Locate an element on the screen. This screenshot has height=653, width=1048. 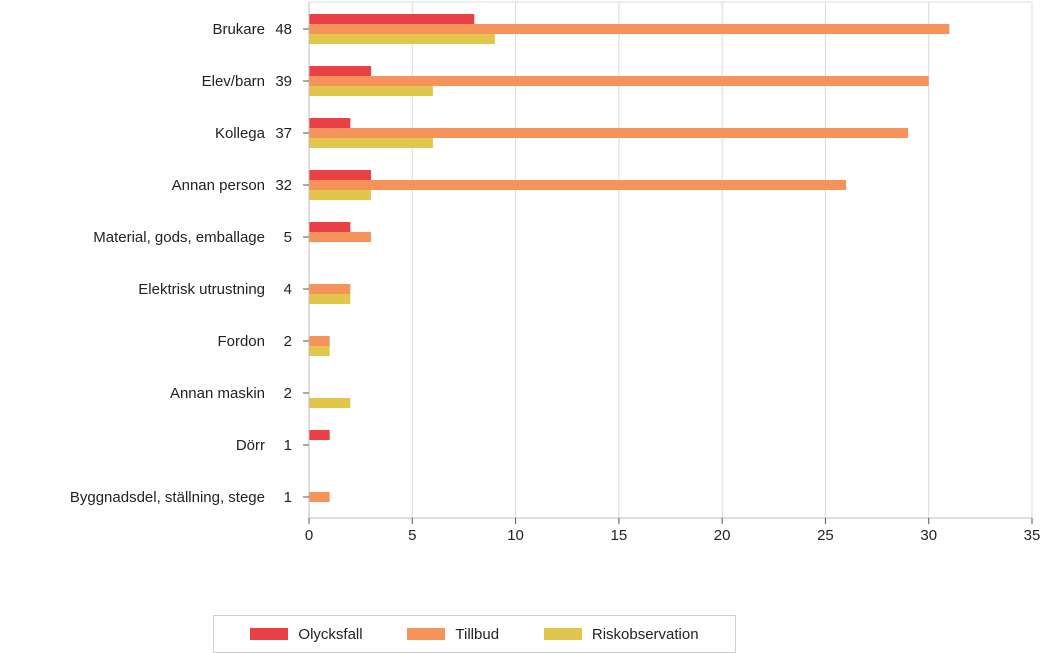
legend-swatch-olycksfall is located at coordinates (269, 634).